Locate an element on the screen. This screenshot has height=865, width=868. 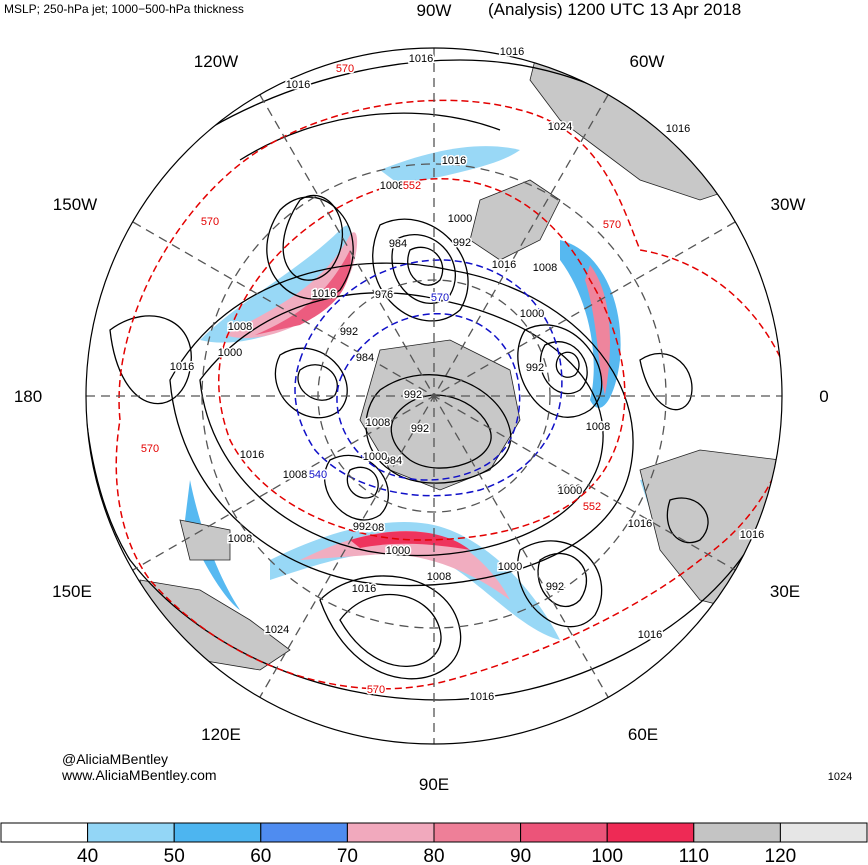
longitude-label: 60W is located at coordinates (647, 61).